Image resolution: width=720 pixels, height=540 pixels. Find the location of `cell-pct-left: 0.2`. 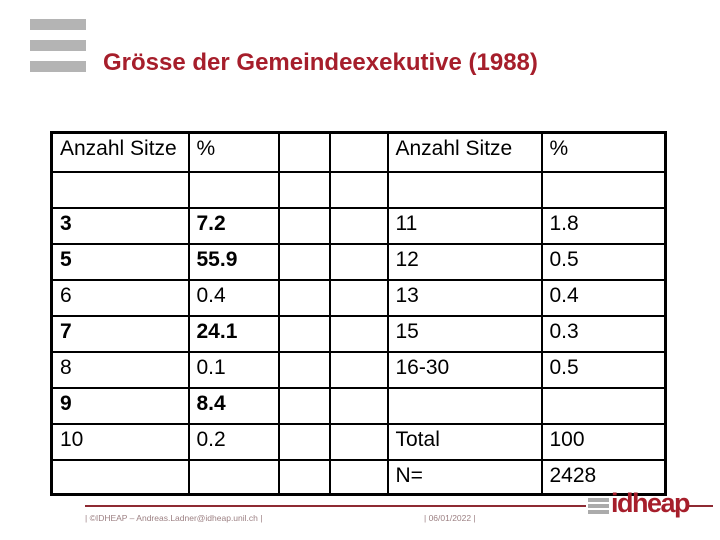

cell-pct-left: 0.2 is located at coordinates (233, 441).